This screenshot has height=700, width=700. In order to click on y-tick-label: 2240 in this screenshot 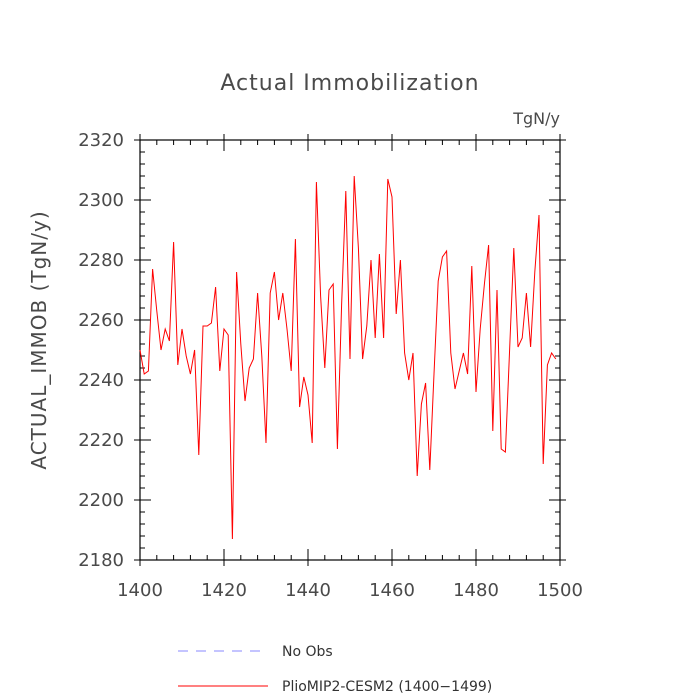, I will do `click(101, 380)`.